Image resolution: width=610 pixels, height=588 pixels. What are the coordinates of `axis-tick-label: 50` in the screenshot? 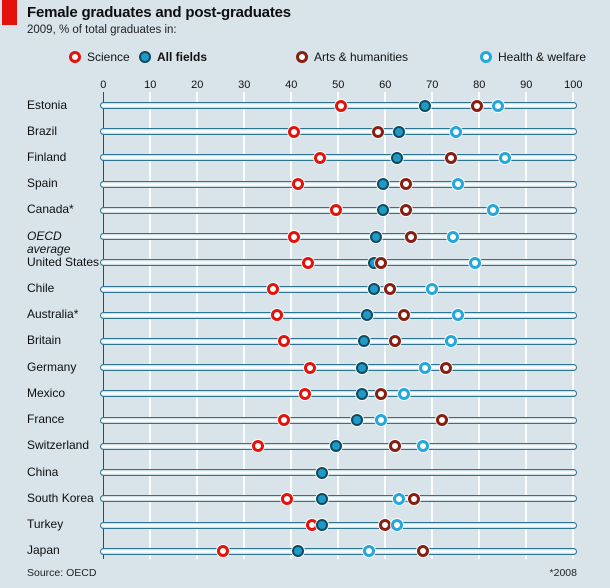 It's located at (338, 85).